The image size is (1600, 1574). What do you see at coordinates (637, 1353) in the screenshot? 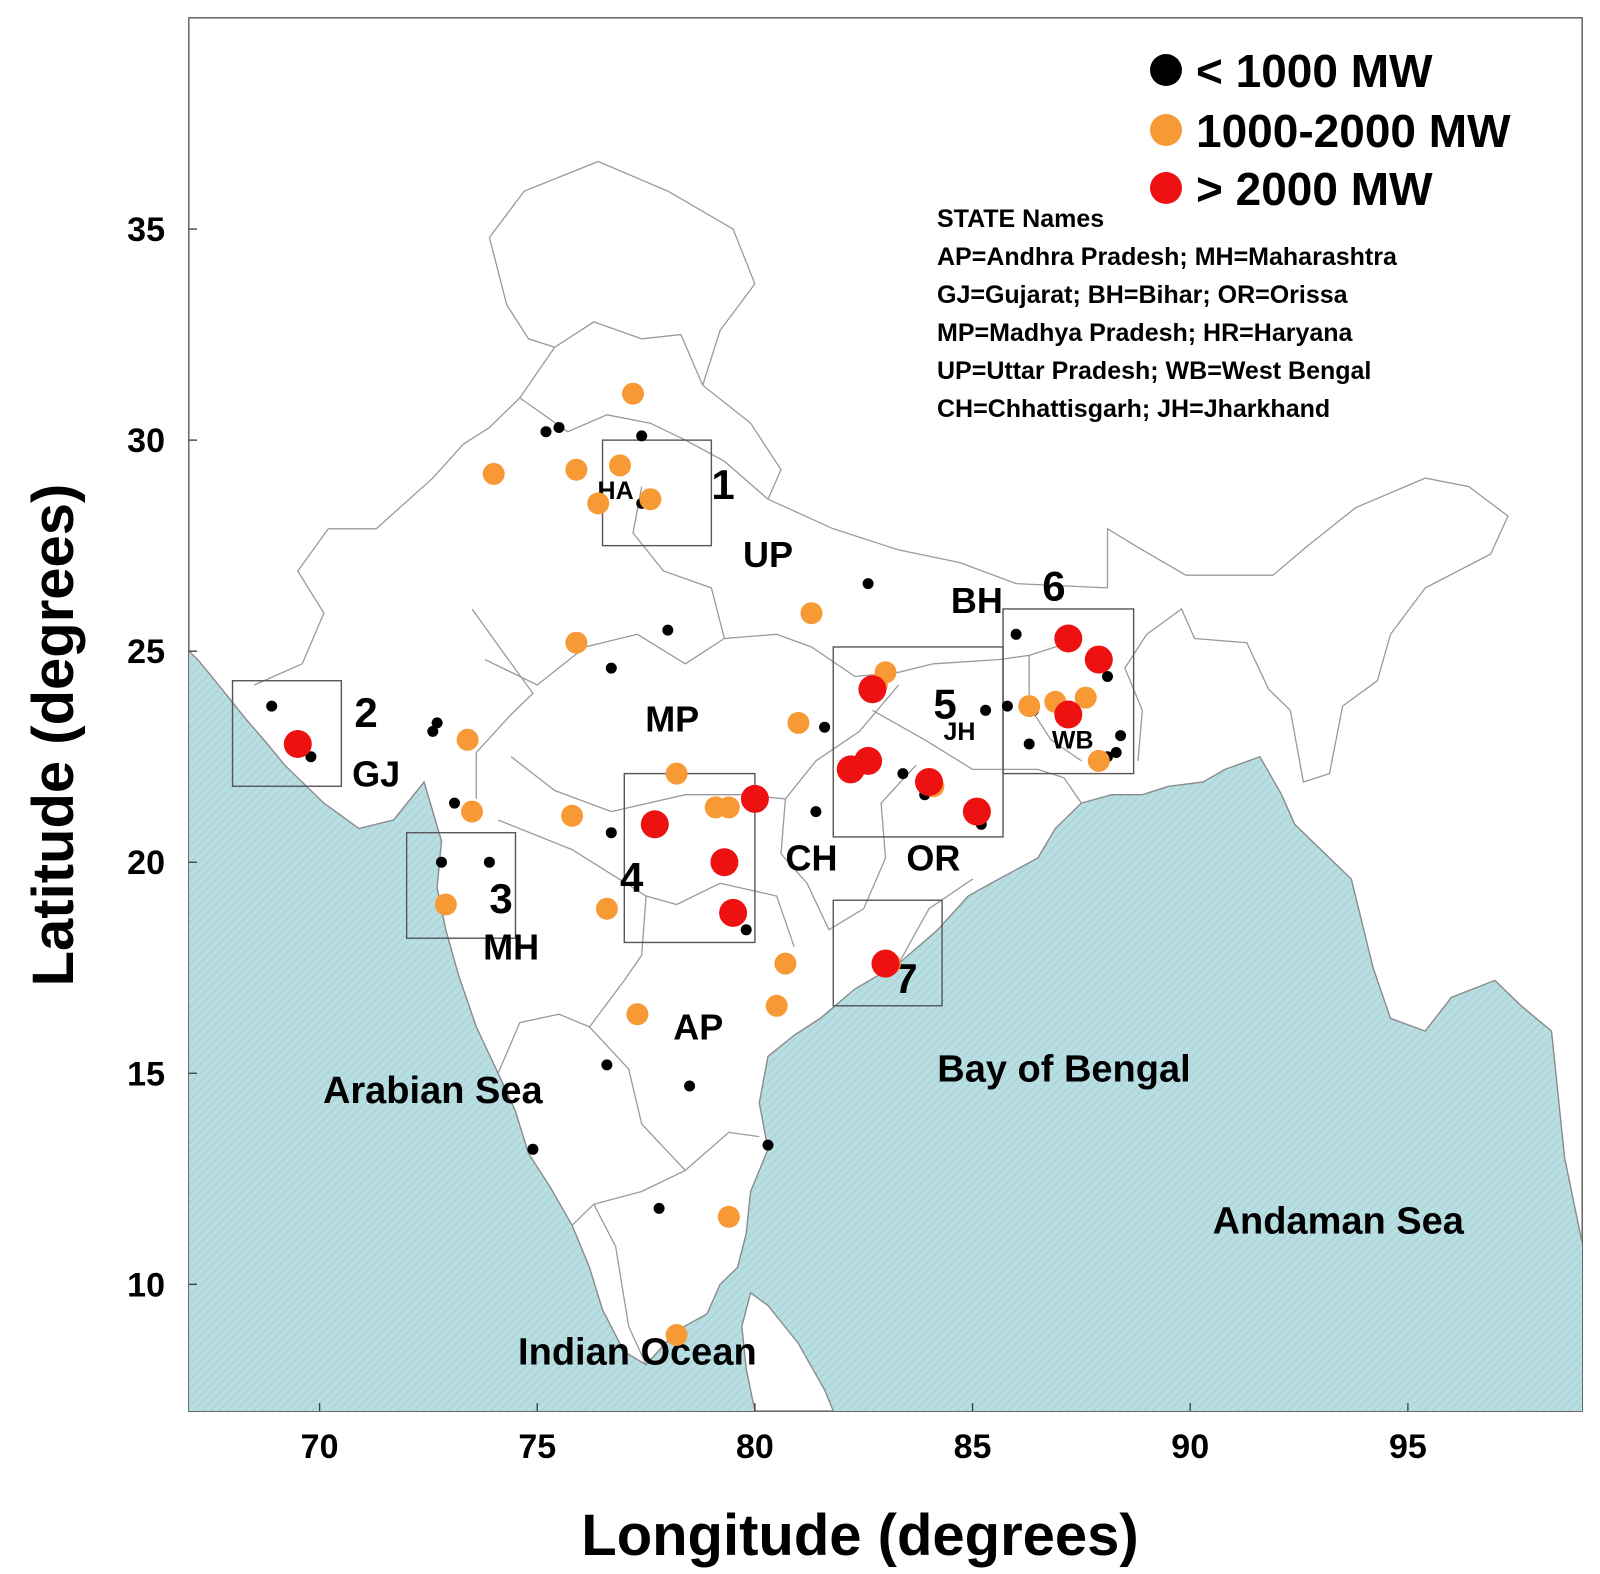
I see `sea-label: Indian Ocean` at bounding box center [637, 1353].